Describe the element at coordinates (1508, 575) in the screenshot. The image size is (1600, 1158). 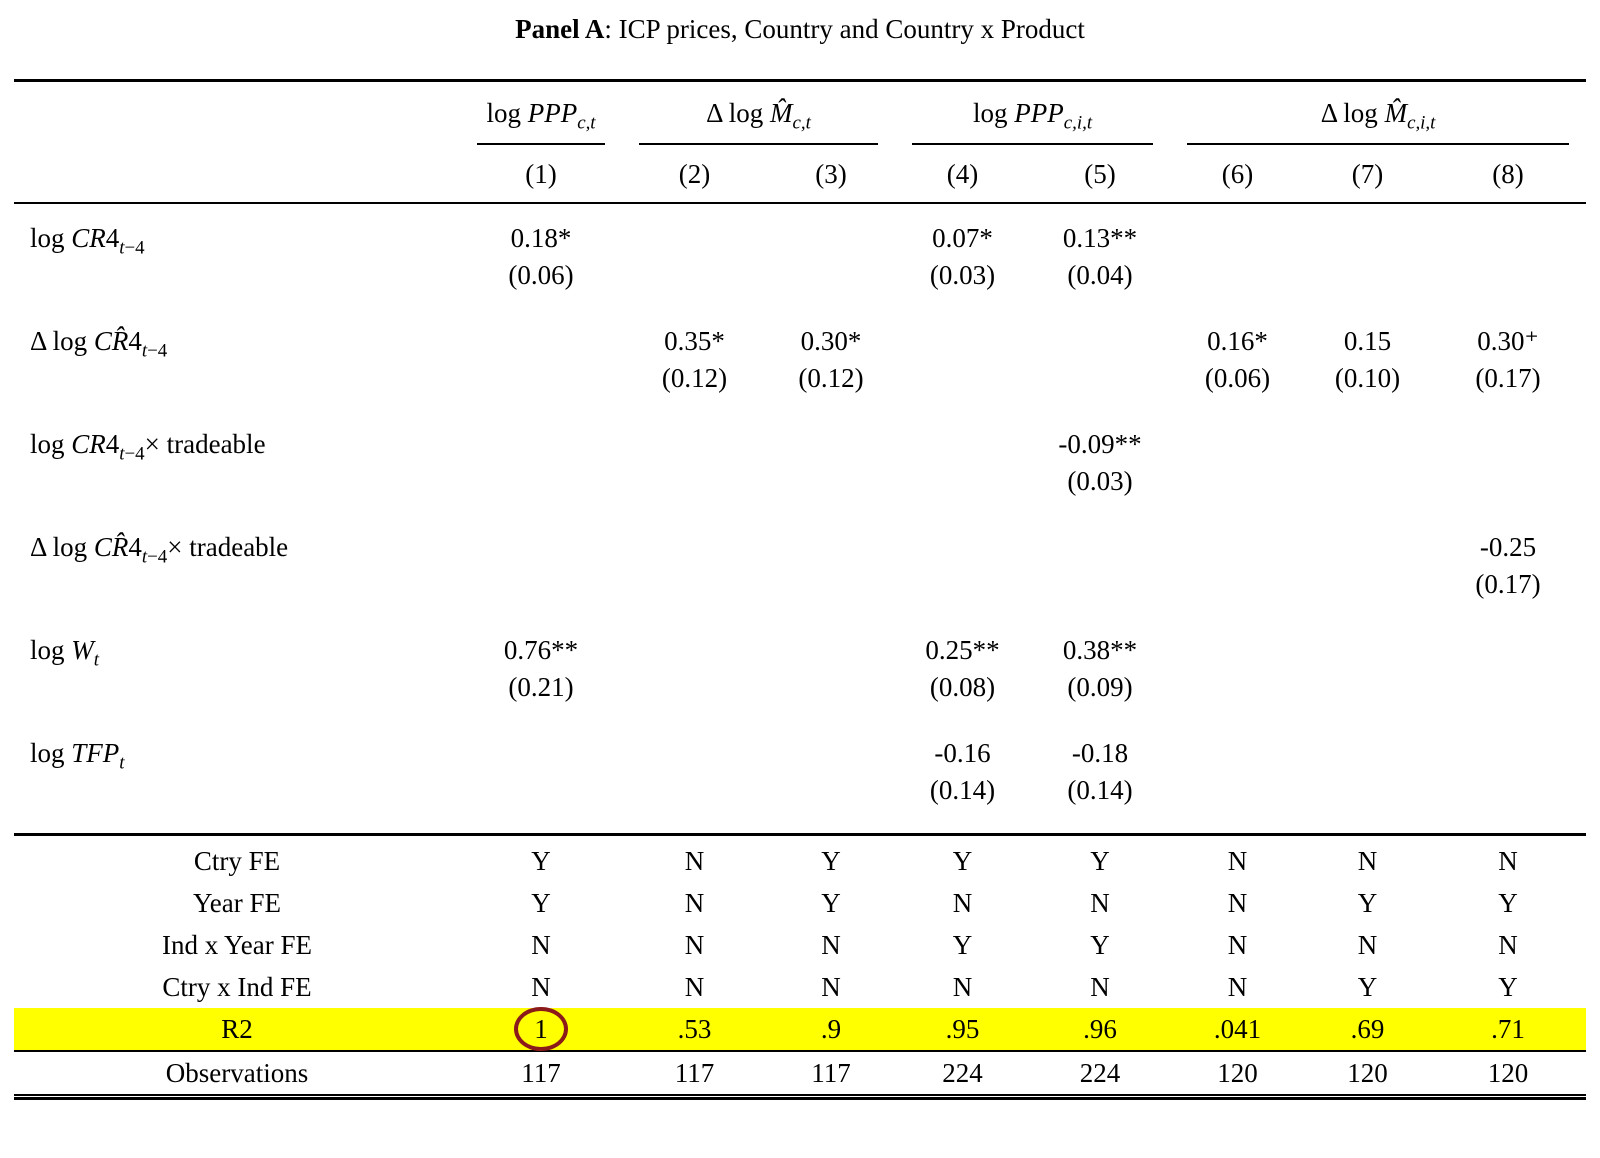
I see `cell: -0.25 (0.17)` at that location.